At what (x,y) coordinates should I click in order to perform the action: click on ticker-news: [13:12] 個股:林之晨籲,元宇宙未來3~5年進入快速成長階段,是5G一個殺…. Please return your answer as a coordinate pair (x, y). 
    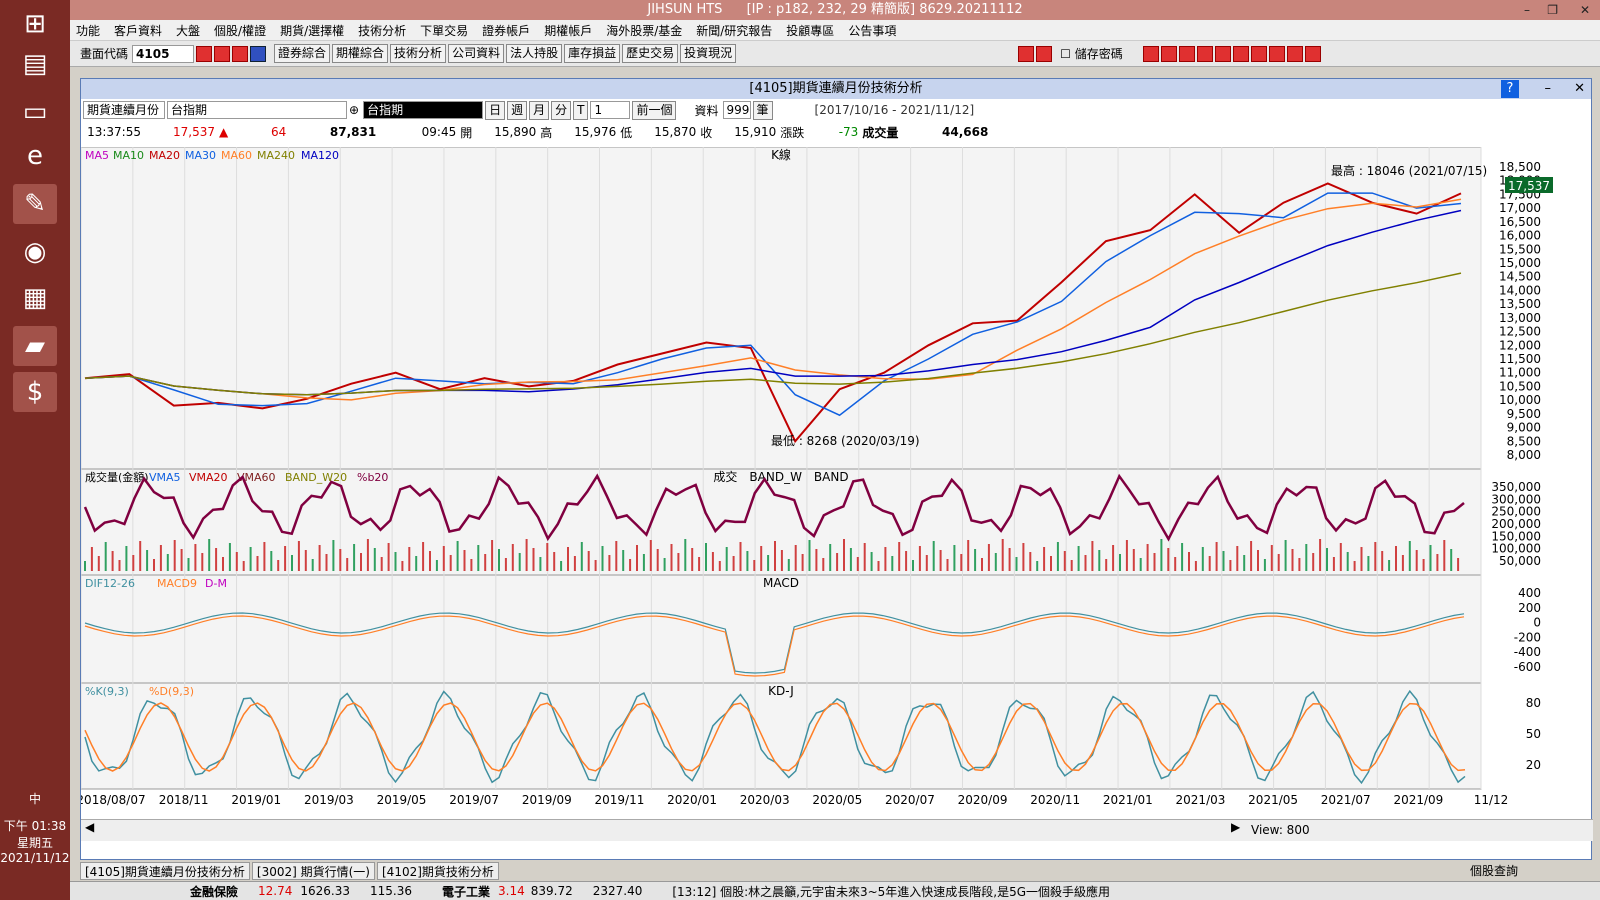
    Looking at the image, I should click on (891, 891).